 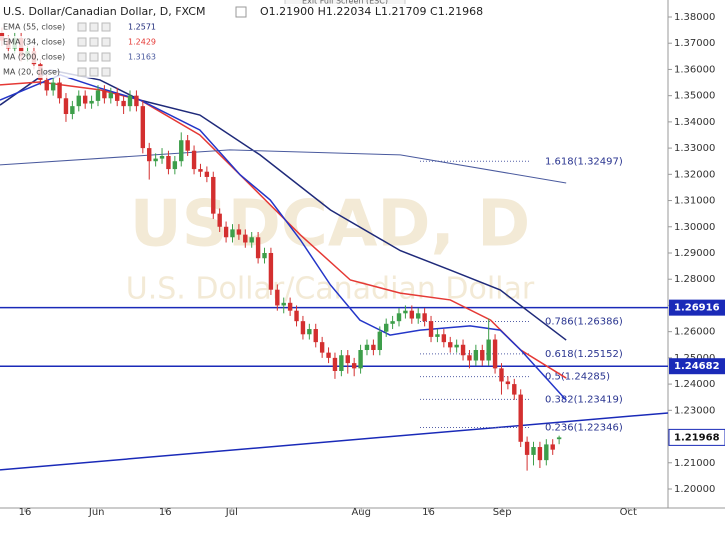 I want to click on x-tick-label: Jun, so click(x=96, y=512).